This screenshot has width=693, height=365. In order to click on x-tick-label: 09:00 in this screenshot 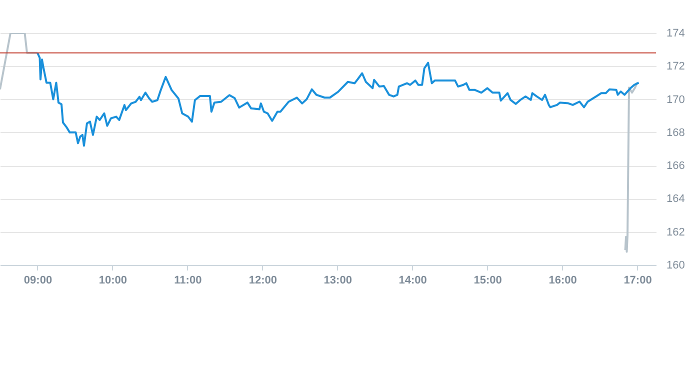, I will do `click(38, 280)`.